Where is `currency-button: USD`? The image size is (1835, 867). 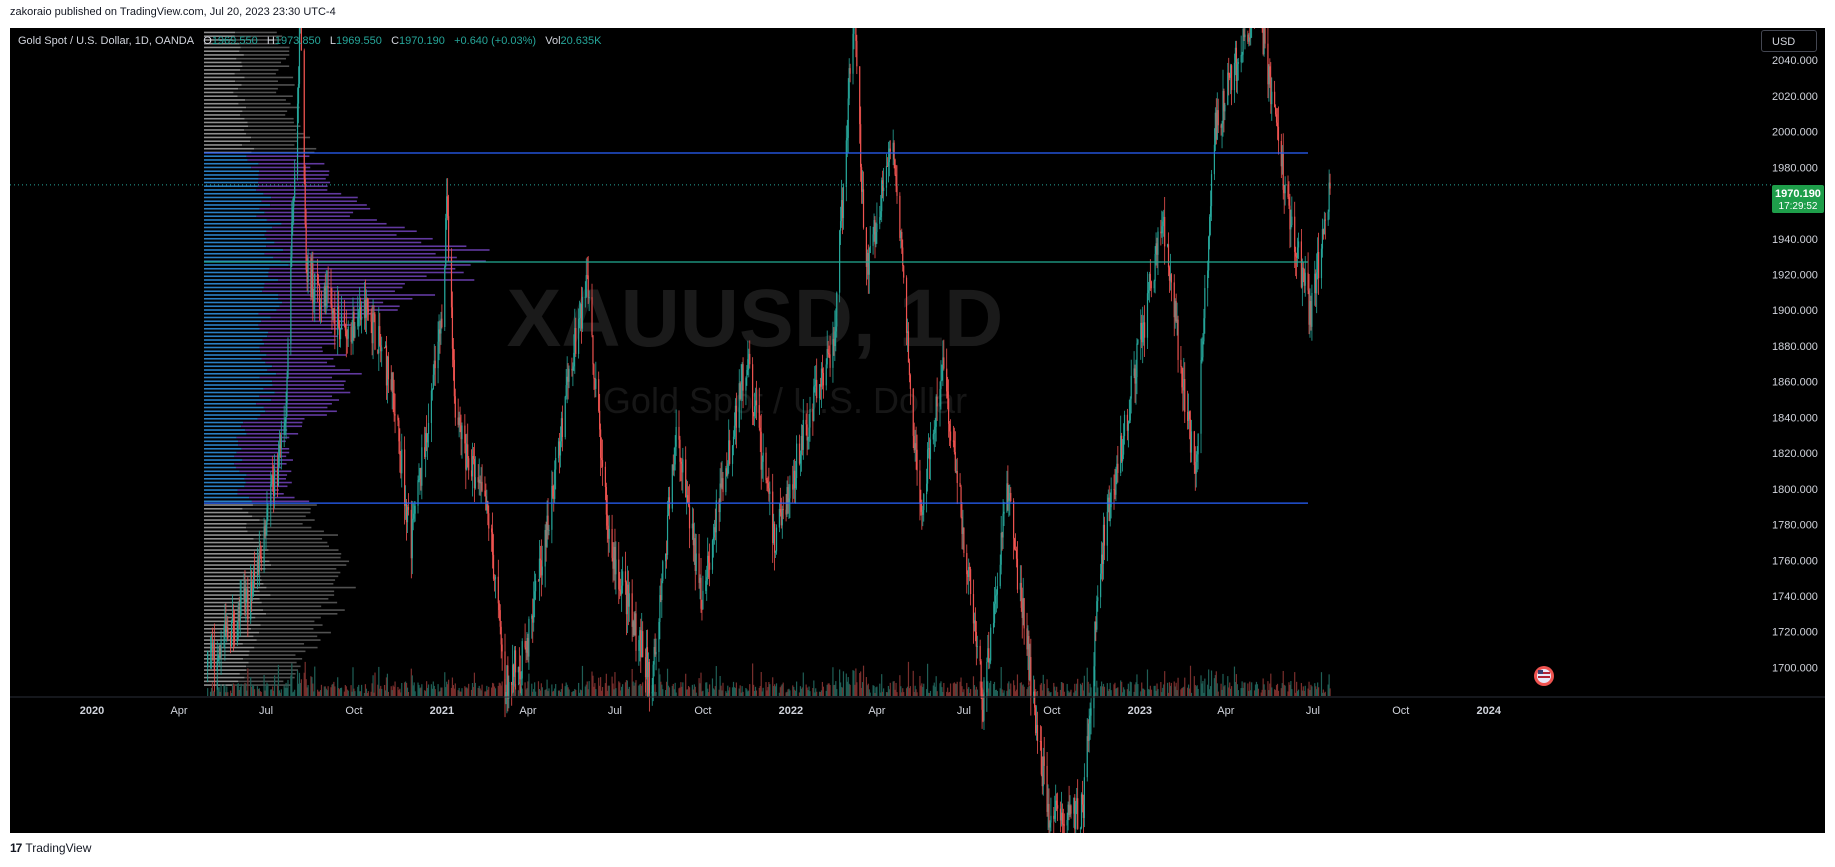
currency-button: USD is located at coordinates (1789, 41).